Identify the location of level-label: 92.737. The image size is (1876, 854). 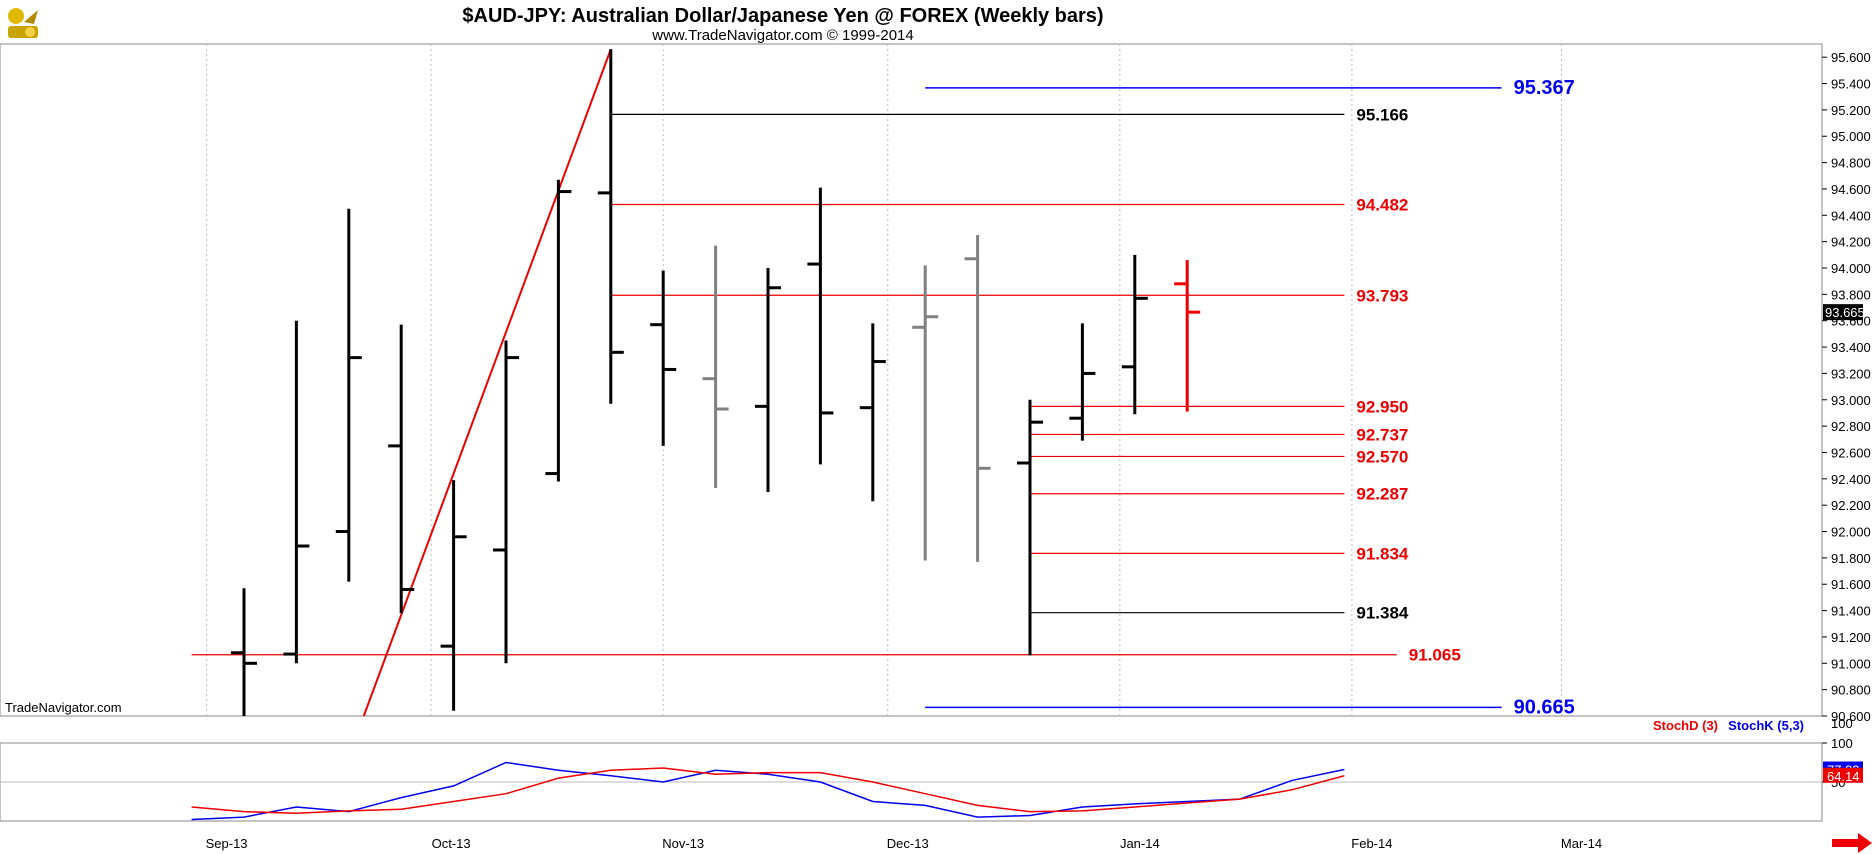
(1382, 434).